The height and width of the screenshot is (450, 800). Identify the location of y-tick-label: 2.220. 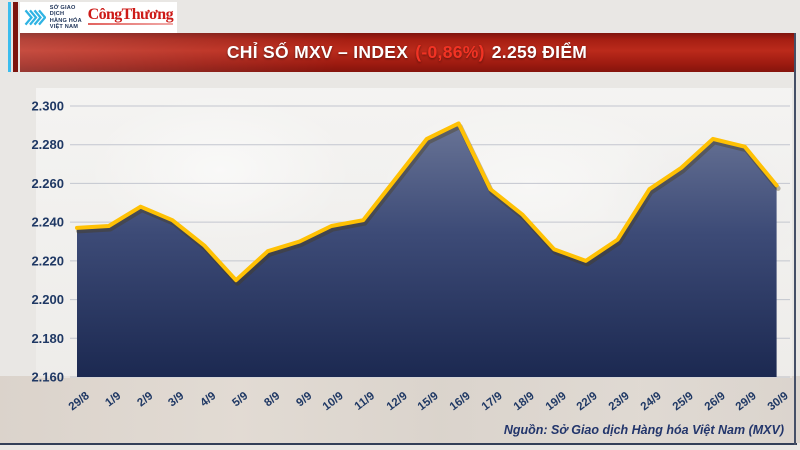
(47, 260).